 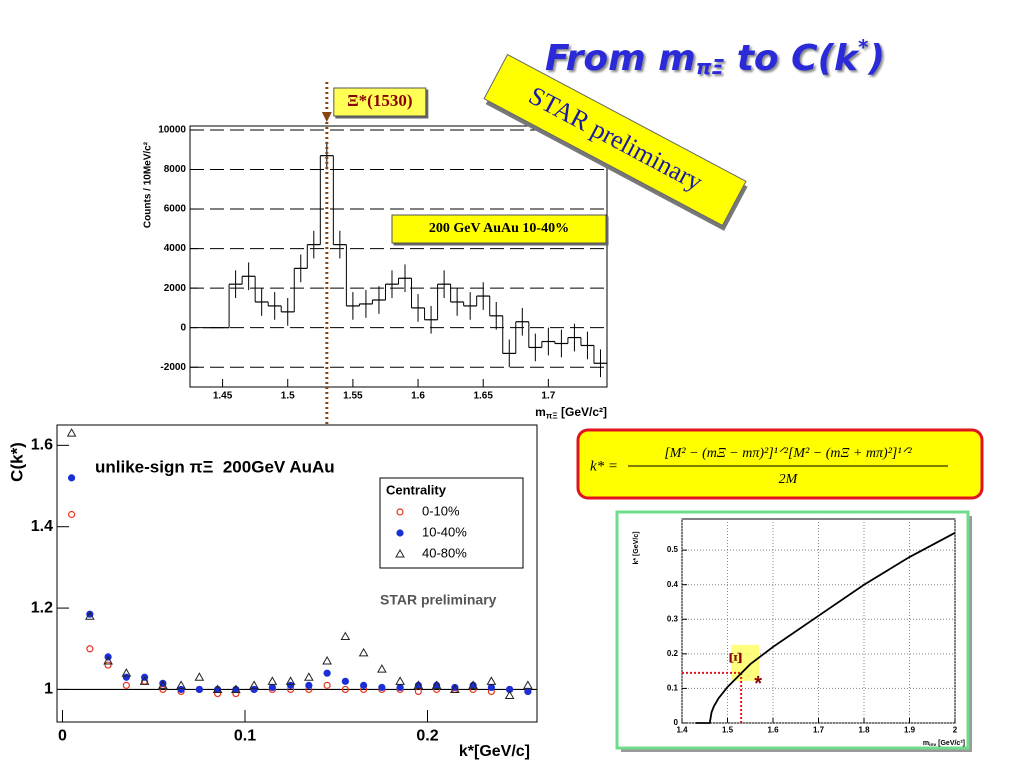 I want to click on x-tick-label: 2, so click(x=955, y=729).